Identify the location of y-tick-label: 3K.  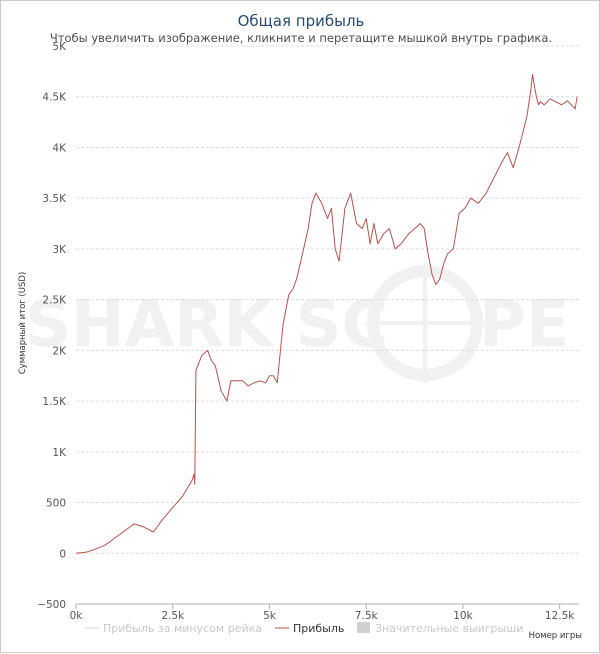
(59, 250).